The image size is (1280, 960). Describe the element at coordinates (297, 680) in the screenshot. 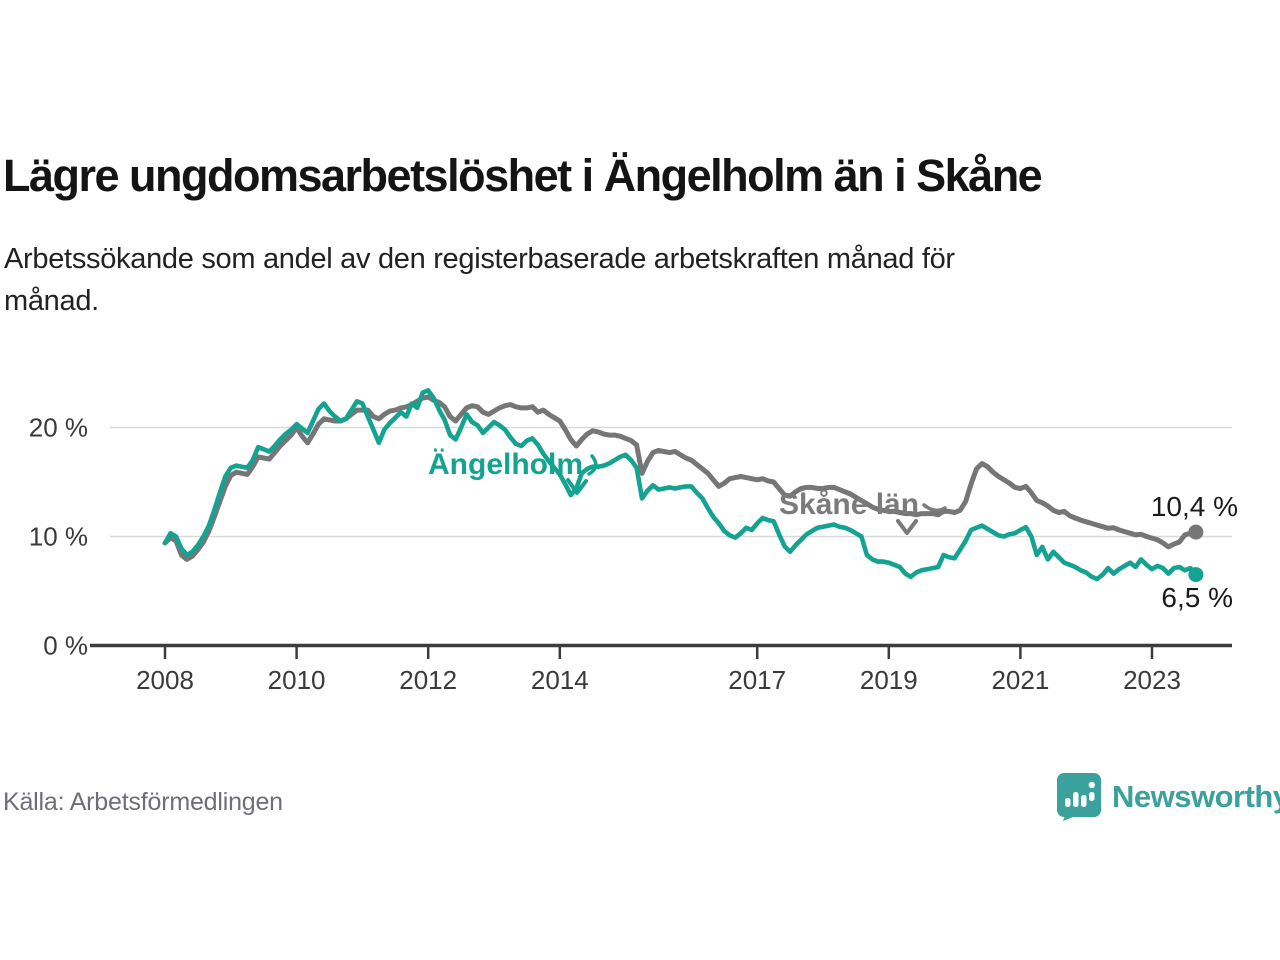

I see `x-tick-2010: 2010` at that location.